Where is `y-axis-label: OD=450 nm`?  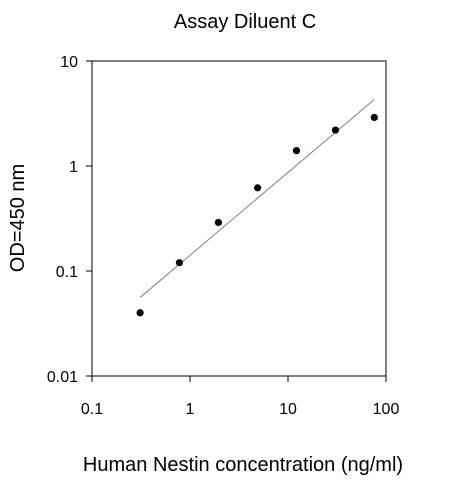
y-axis-label: OD=450 nm is located at coordinates (18, 218).